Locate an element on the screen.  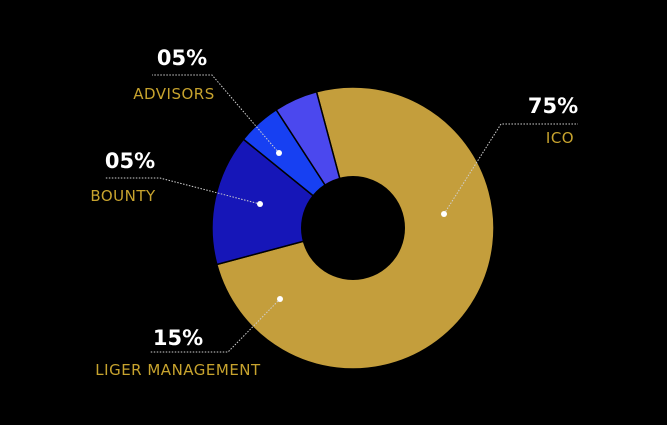
donut-hole is located at coordinates (353, 228).